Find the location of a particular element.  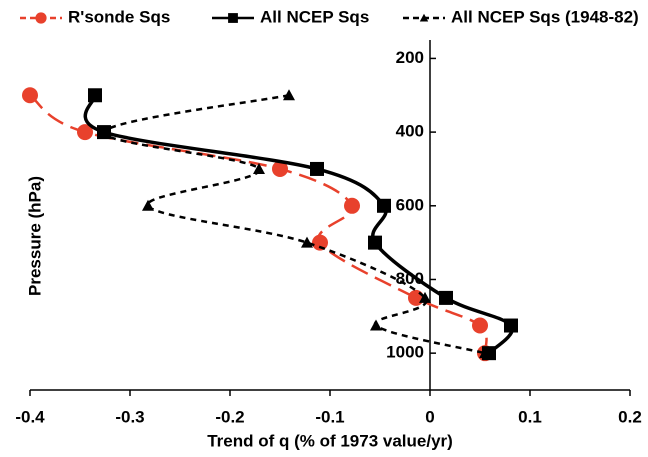

x-tick-label: -0.3 is located at coordinates (129, 416).